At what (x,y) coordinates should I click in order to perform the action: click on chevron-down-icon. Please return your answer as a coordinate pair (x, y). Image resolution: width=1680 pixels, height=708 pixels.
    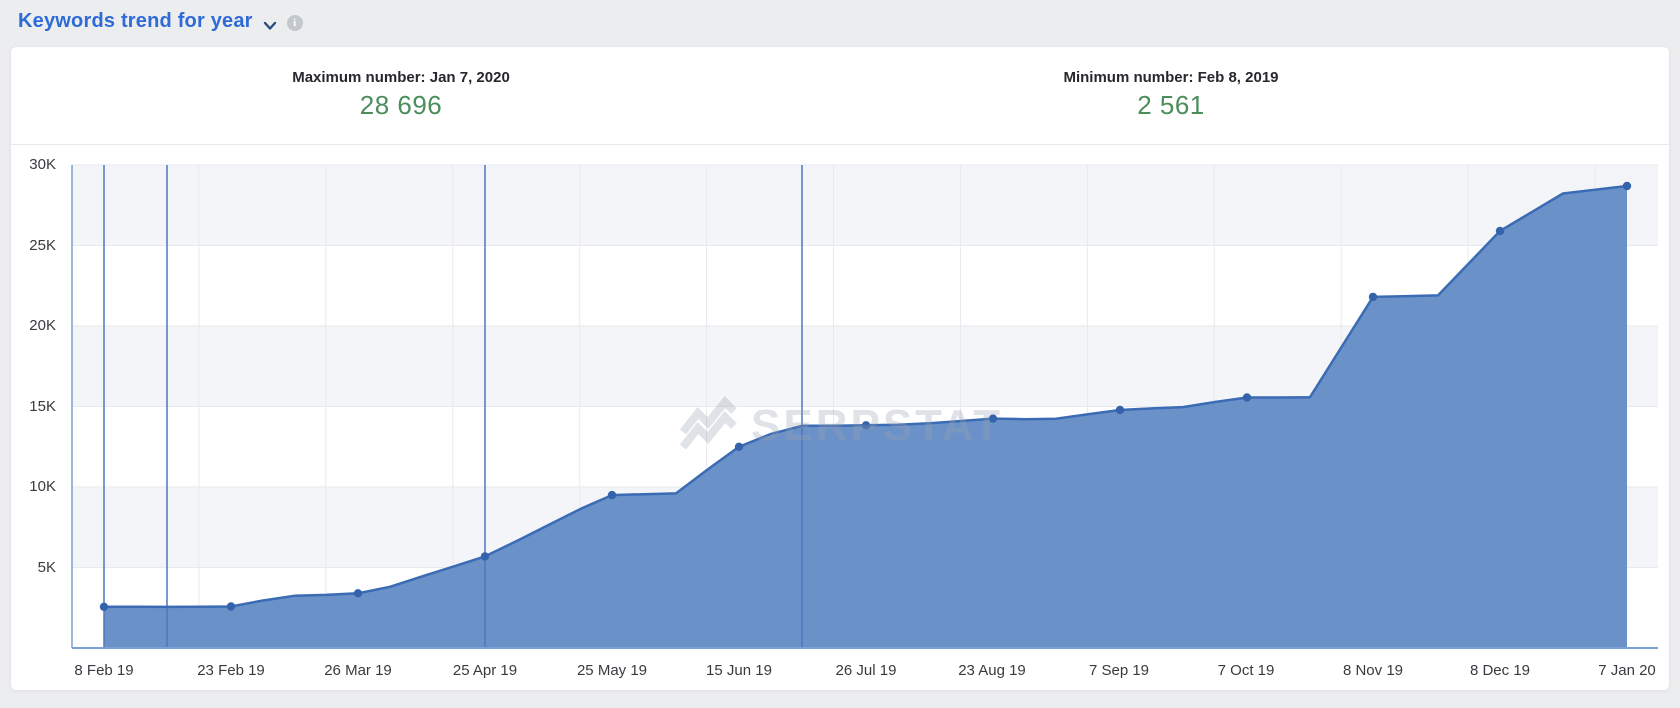
    Looking at the image, I should click on (270, 24).